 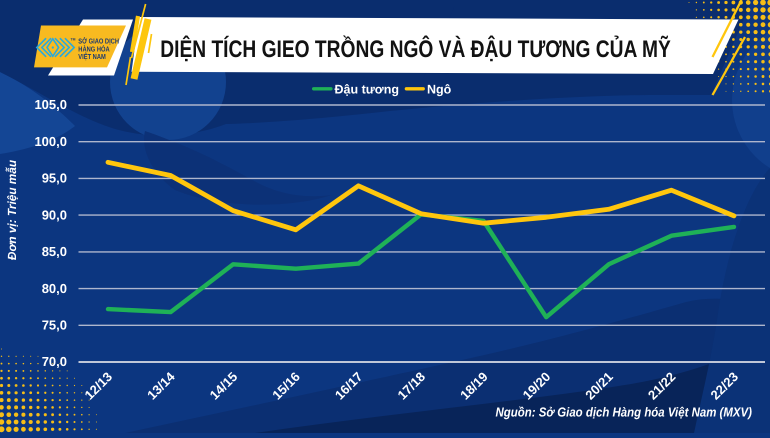 What do you see at coordinates (54, 361) in the screenshot?
I see `svg-text: 70,0` at bounding box center [54, 361].